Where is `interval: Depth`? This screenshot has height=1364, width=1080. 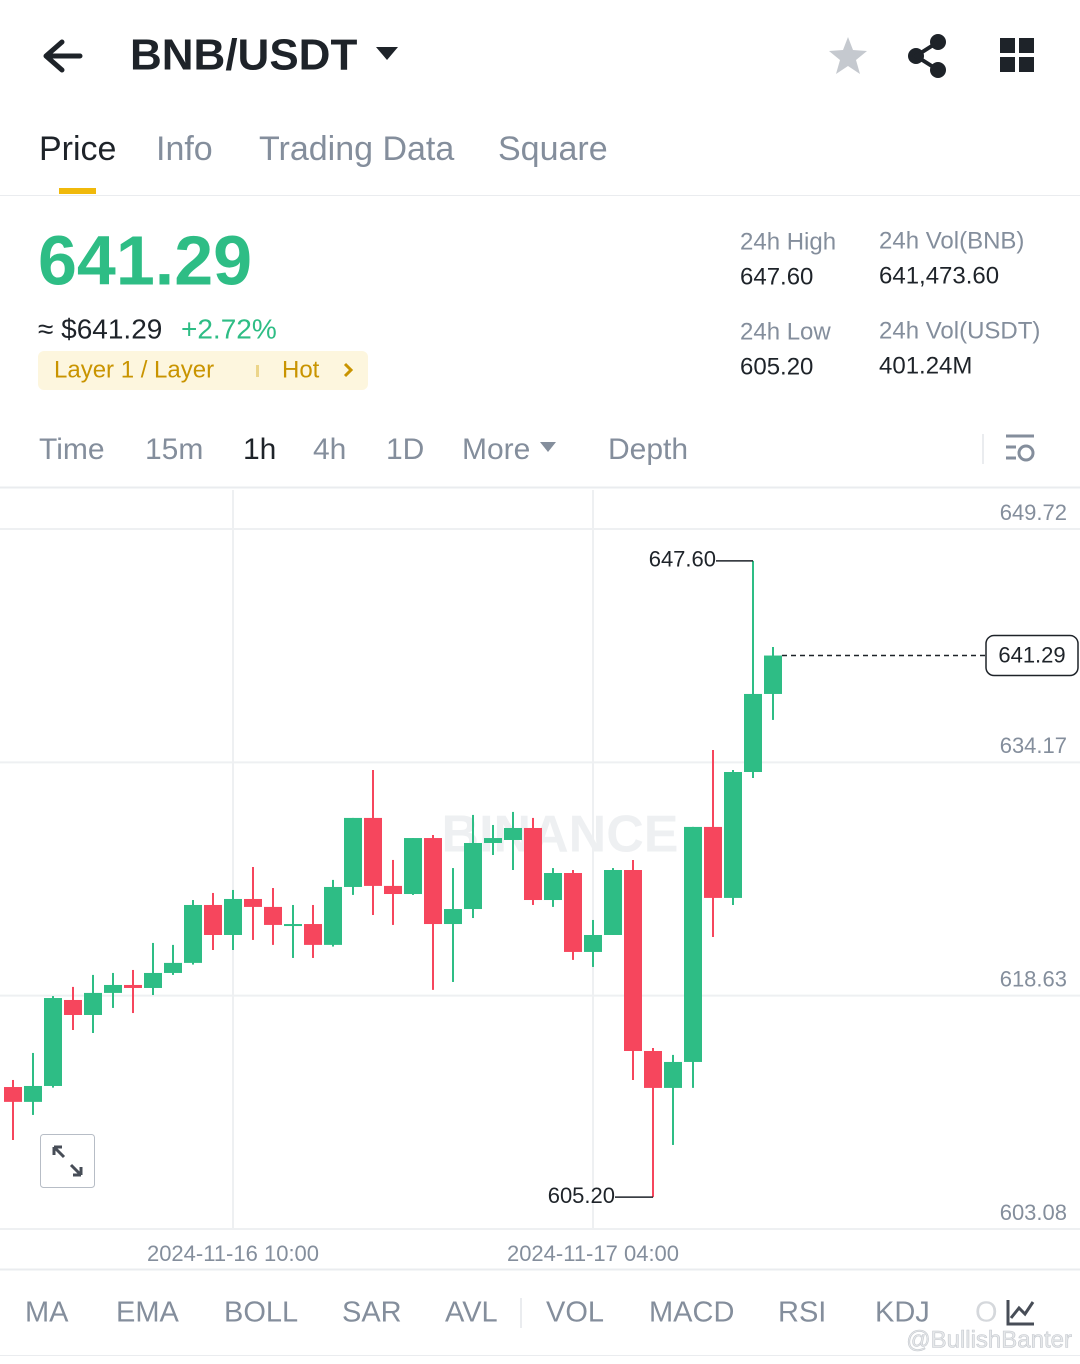
interval: Depth is located at coordinates (648, 449).